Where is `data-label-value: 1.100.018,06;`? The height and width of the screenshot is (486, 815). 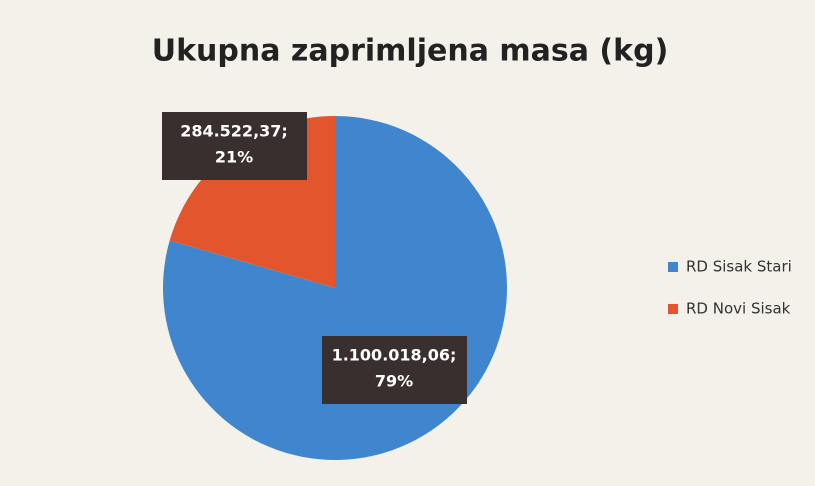 data-label-value: 1.100.018,06; is located at coordinates (394, 355).